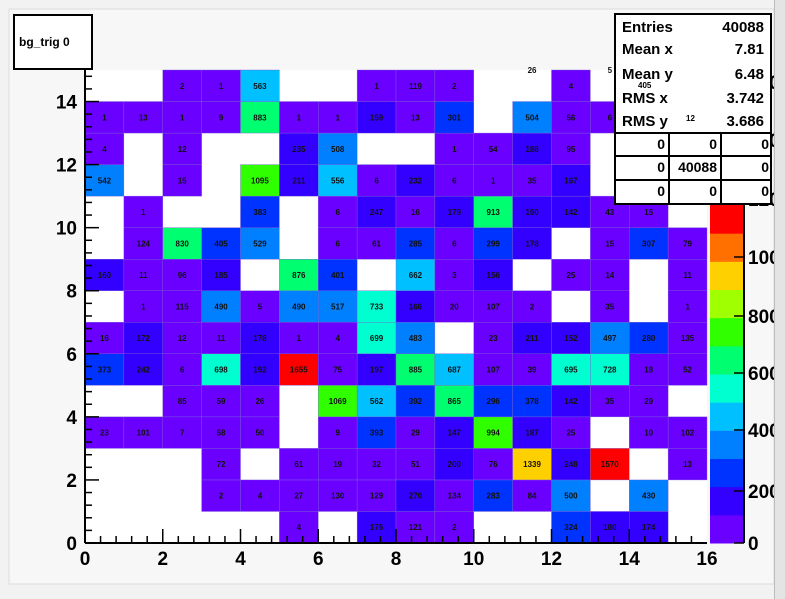 The width and height of the screenshot is (785, 599). Describe the element at coordinates (260, 212) in the screenshot. I see `cell-label: 383` at that location.